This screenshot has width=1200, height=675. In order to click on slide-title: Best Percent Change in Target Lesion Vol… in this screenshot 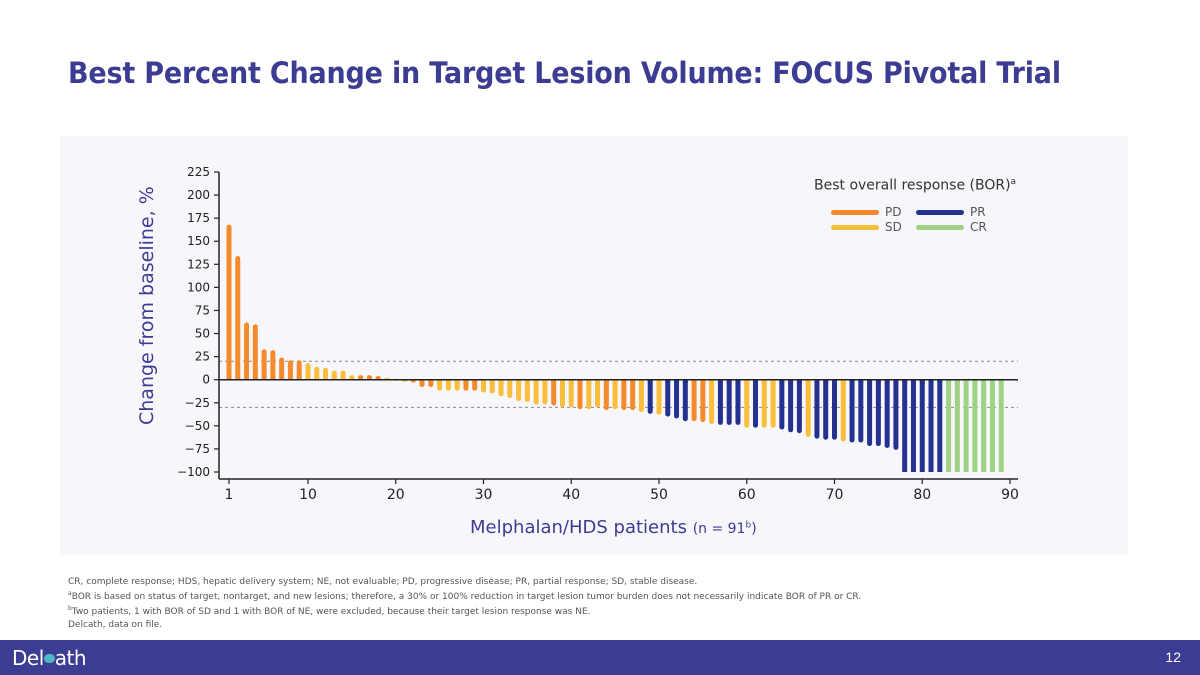, I will do `click(564, 73)`.